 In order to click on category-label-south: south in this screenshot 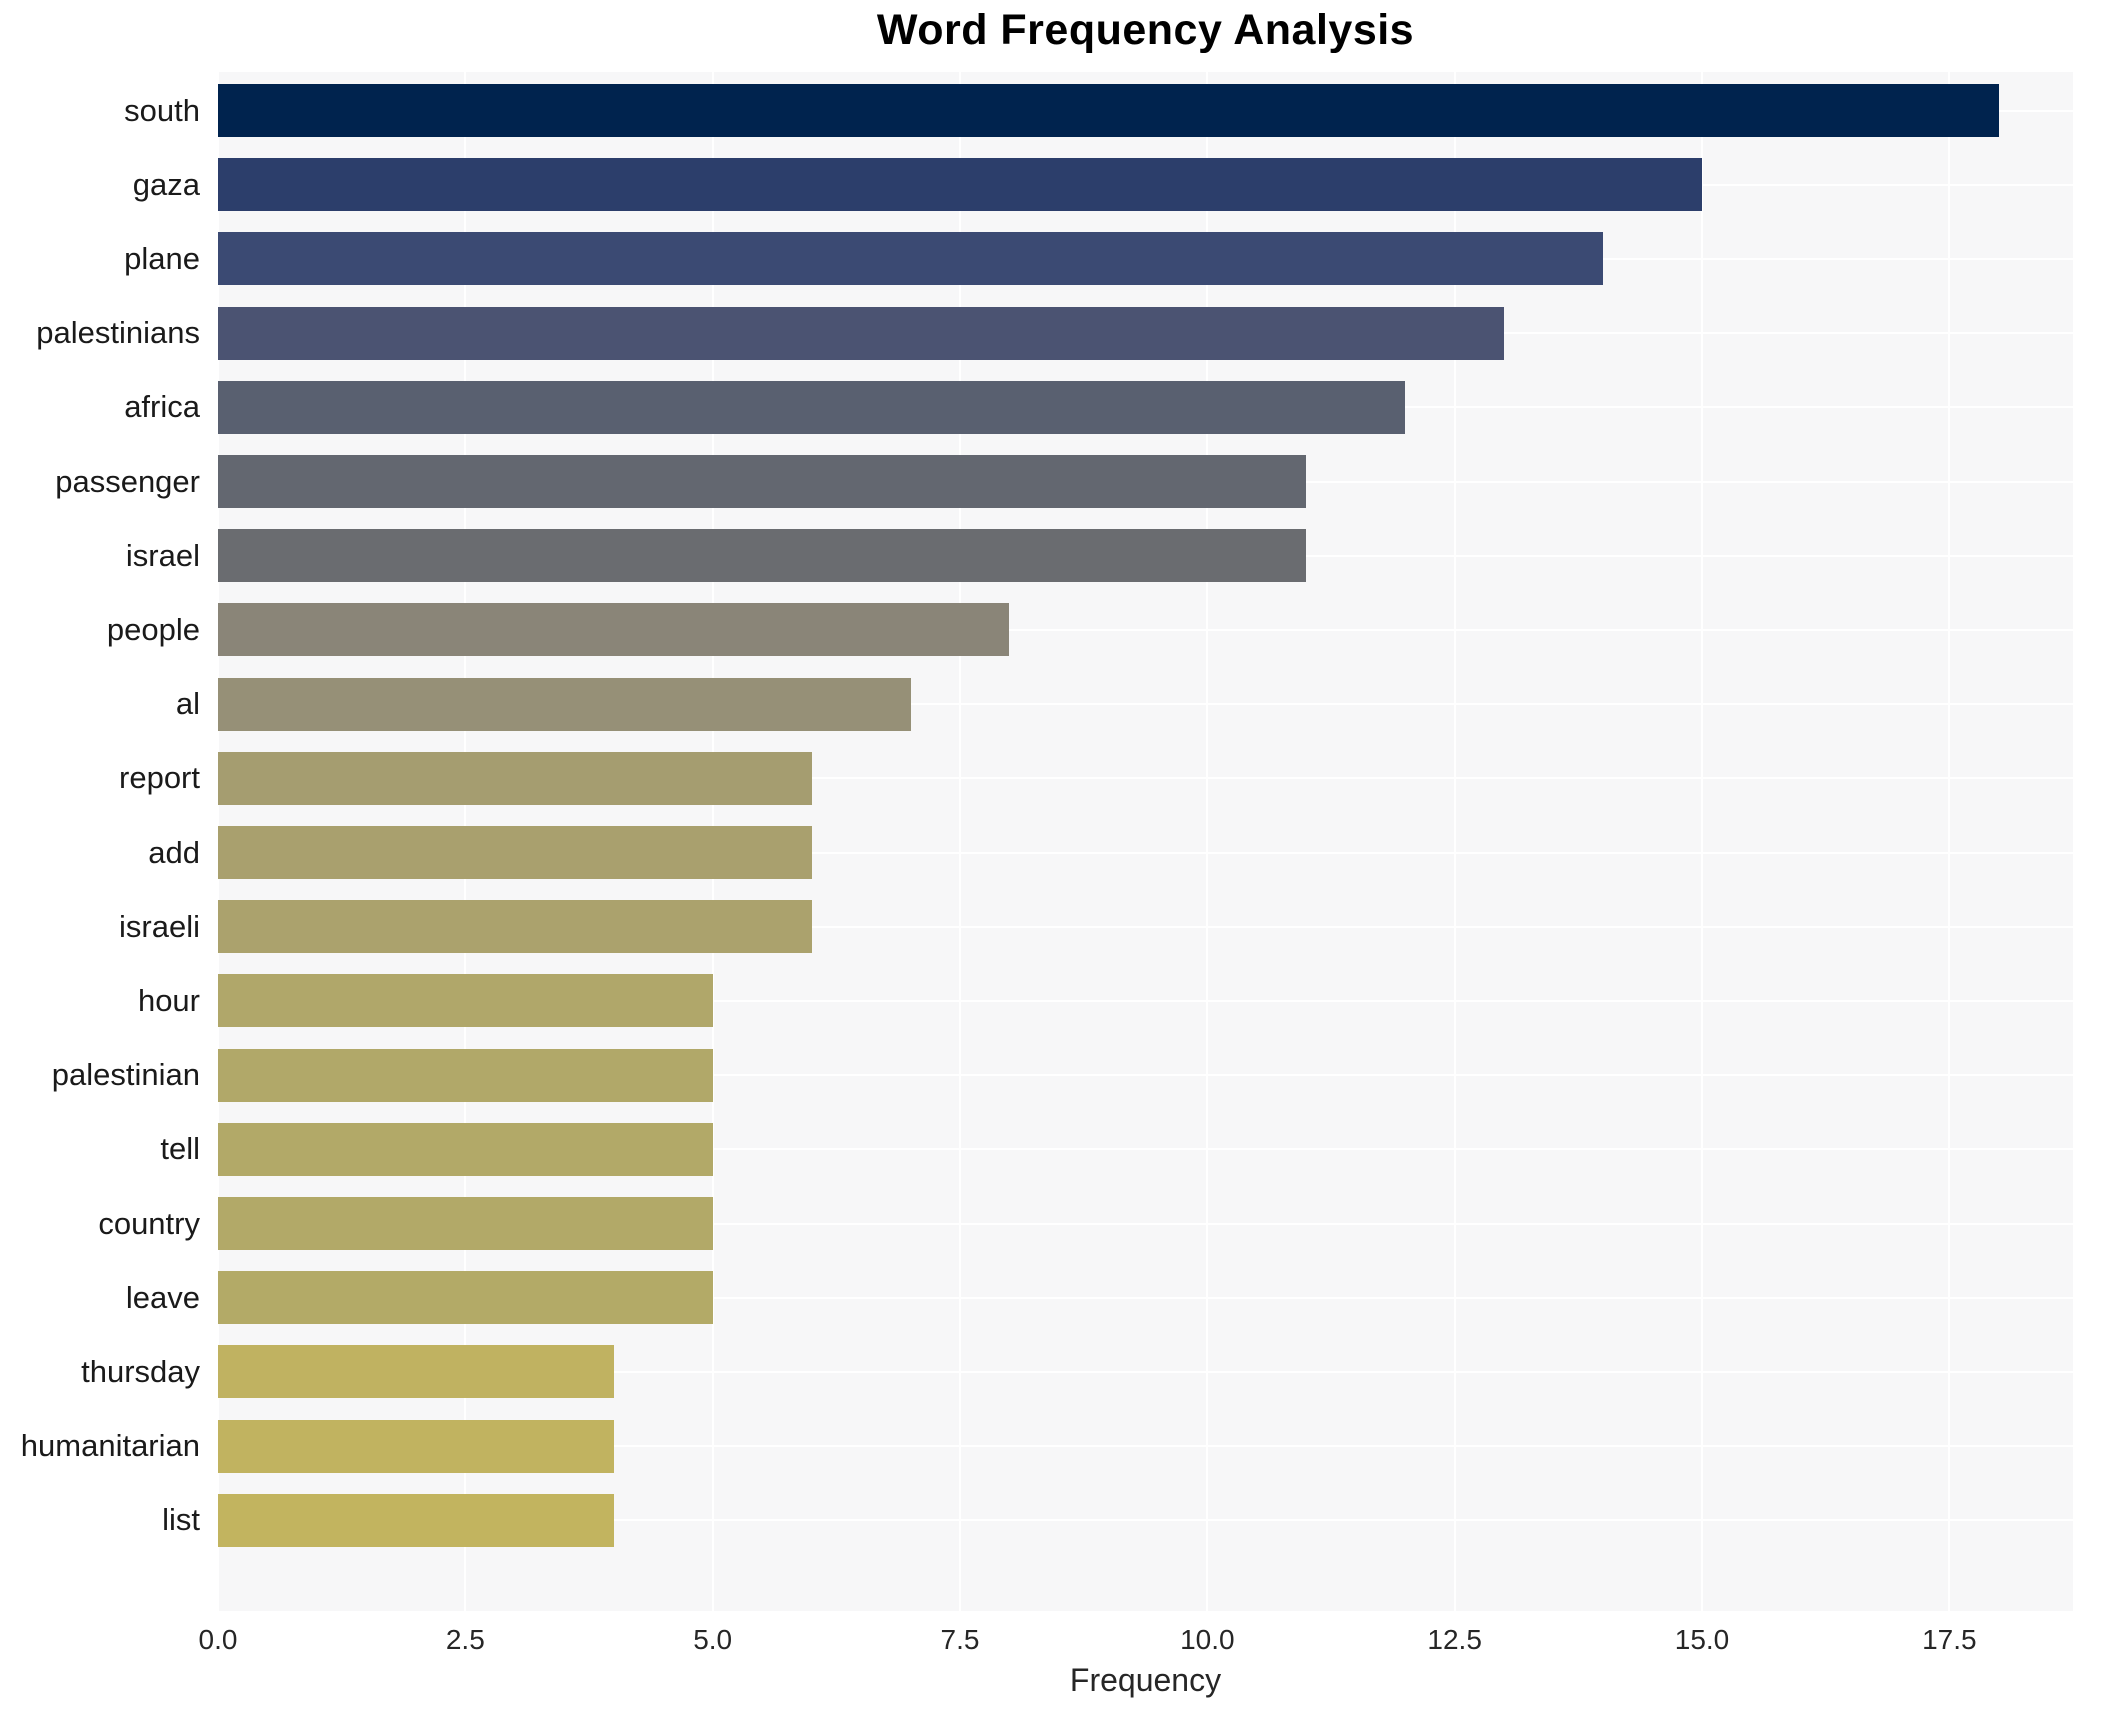, I will do `click(162, 110)`.